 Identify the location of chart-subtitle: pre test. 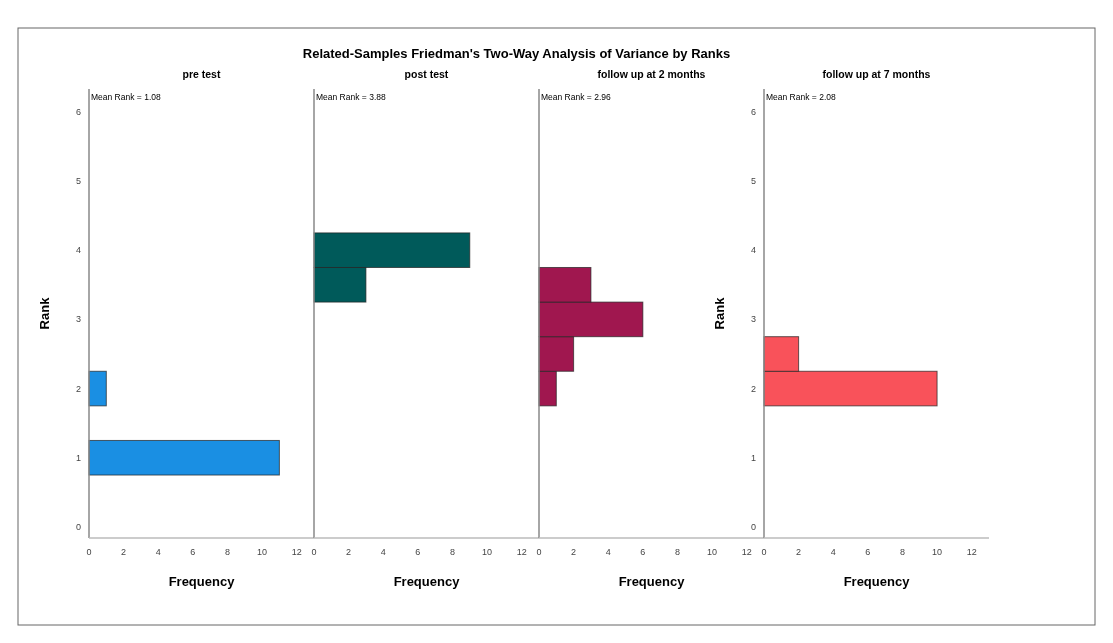
(201, 74).